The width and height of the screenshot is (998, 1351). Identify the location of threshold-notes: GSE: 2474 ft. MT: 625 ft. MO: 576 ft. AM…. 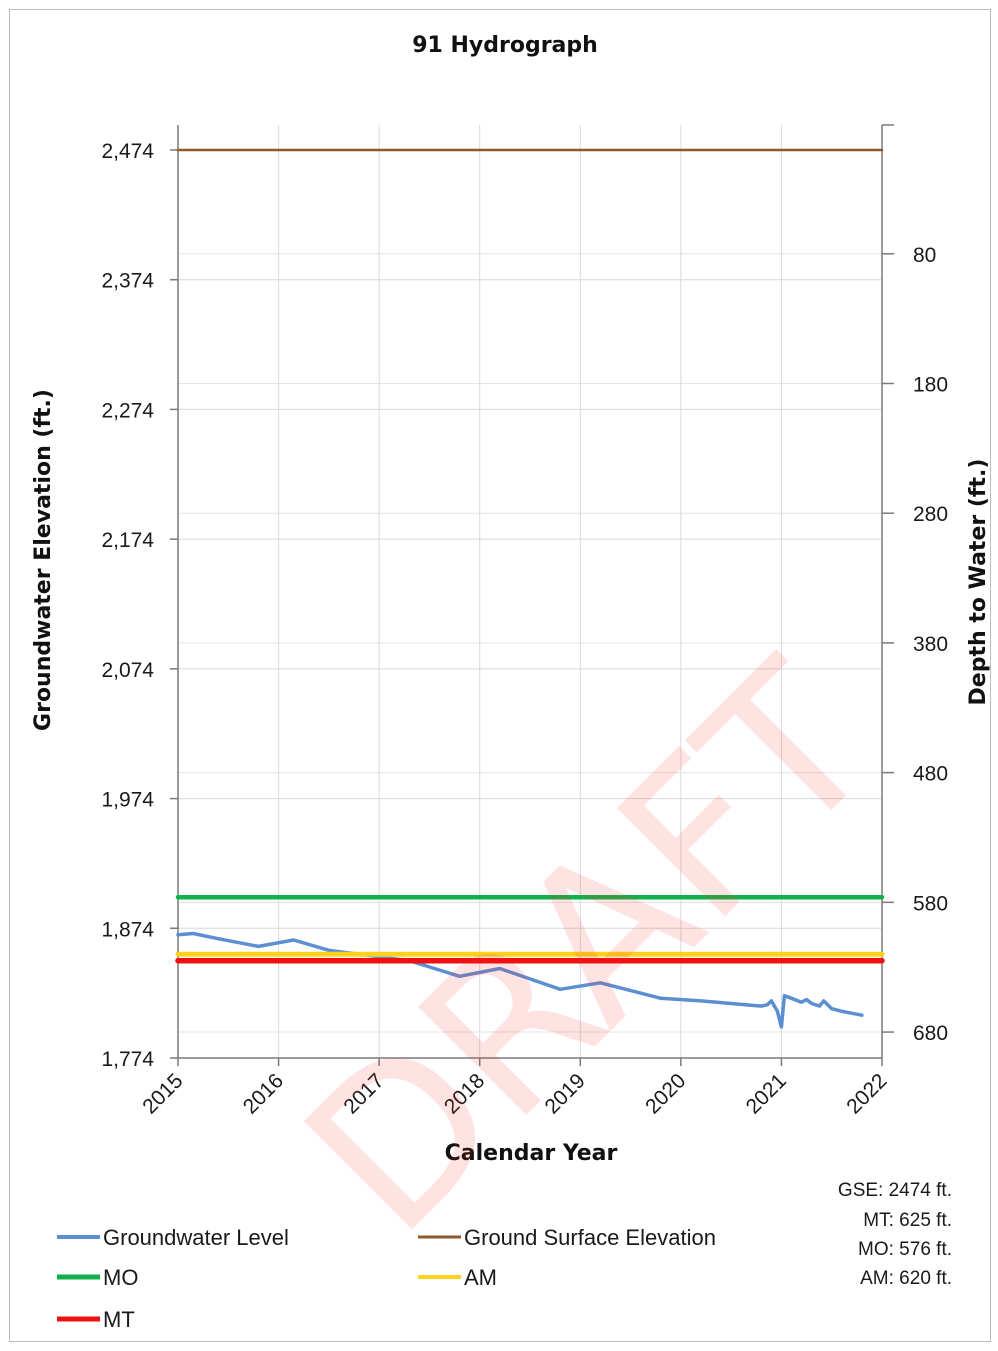
(895, 1234).